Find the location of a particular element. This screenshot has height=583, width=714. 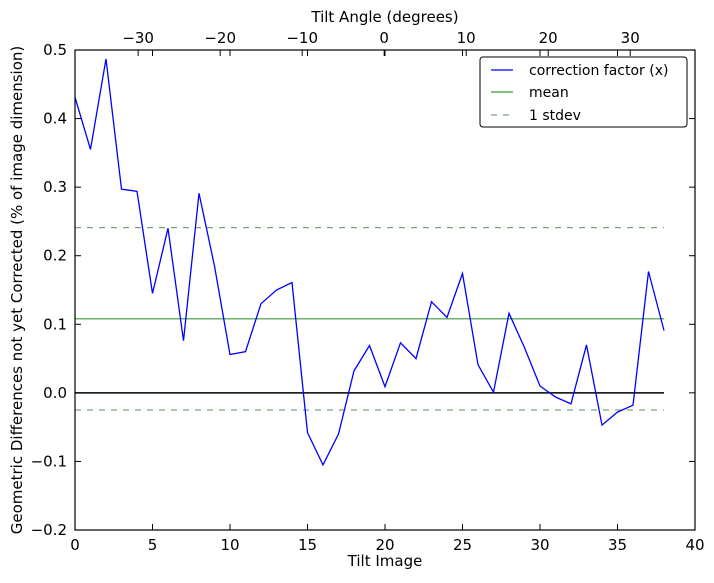

y-tick-label: 0.5 is located at coordinates (55, 50).